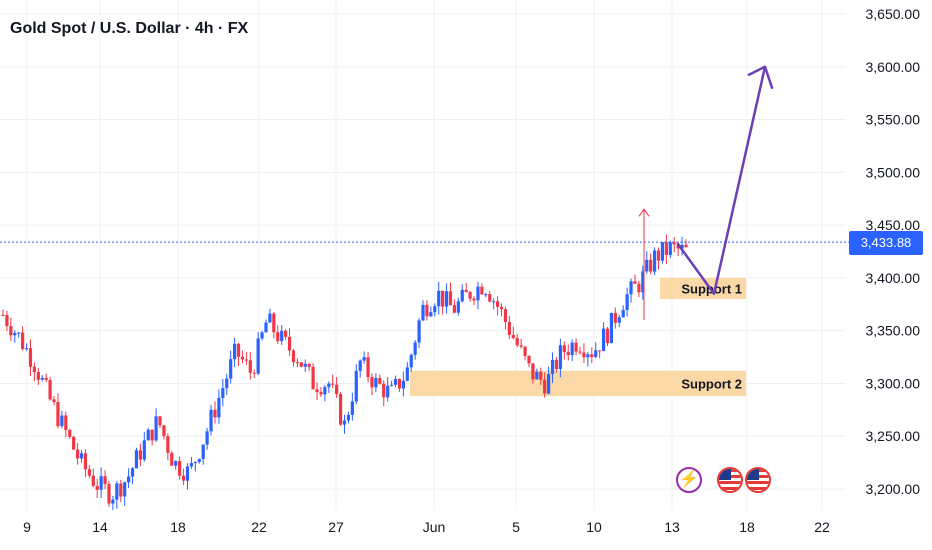 The width and height of the screenshot is (932, 550). Describe the element at coordinates (644, 212) in the screenshot. I see `spike-arrowhead` at that location.